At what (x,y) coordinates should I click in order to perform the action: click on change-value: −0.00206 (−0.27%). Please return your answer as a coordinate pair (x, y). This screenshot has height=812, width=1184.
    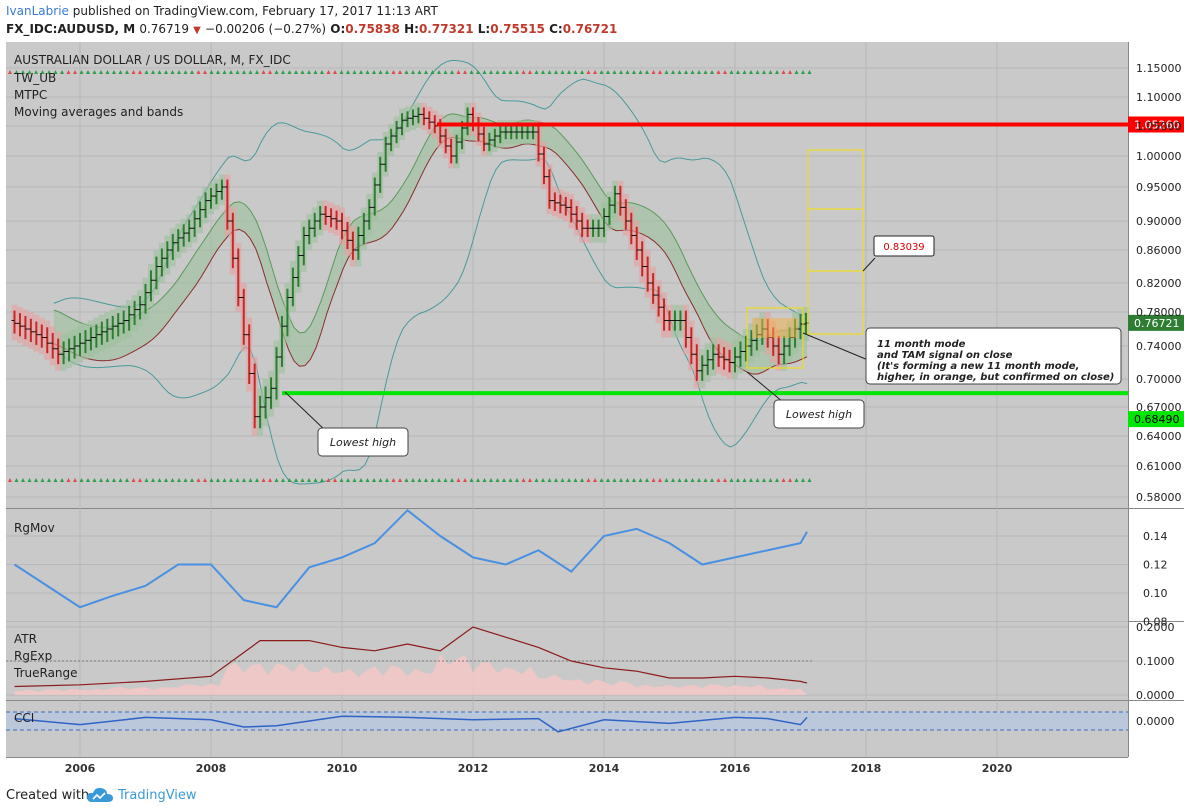
    Looking at the image, I should click on (266, 29).